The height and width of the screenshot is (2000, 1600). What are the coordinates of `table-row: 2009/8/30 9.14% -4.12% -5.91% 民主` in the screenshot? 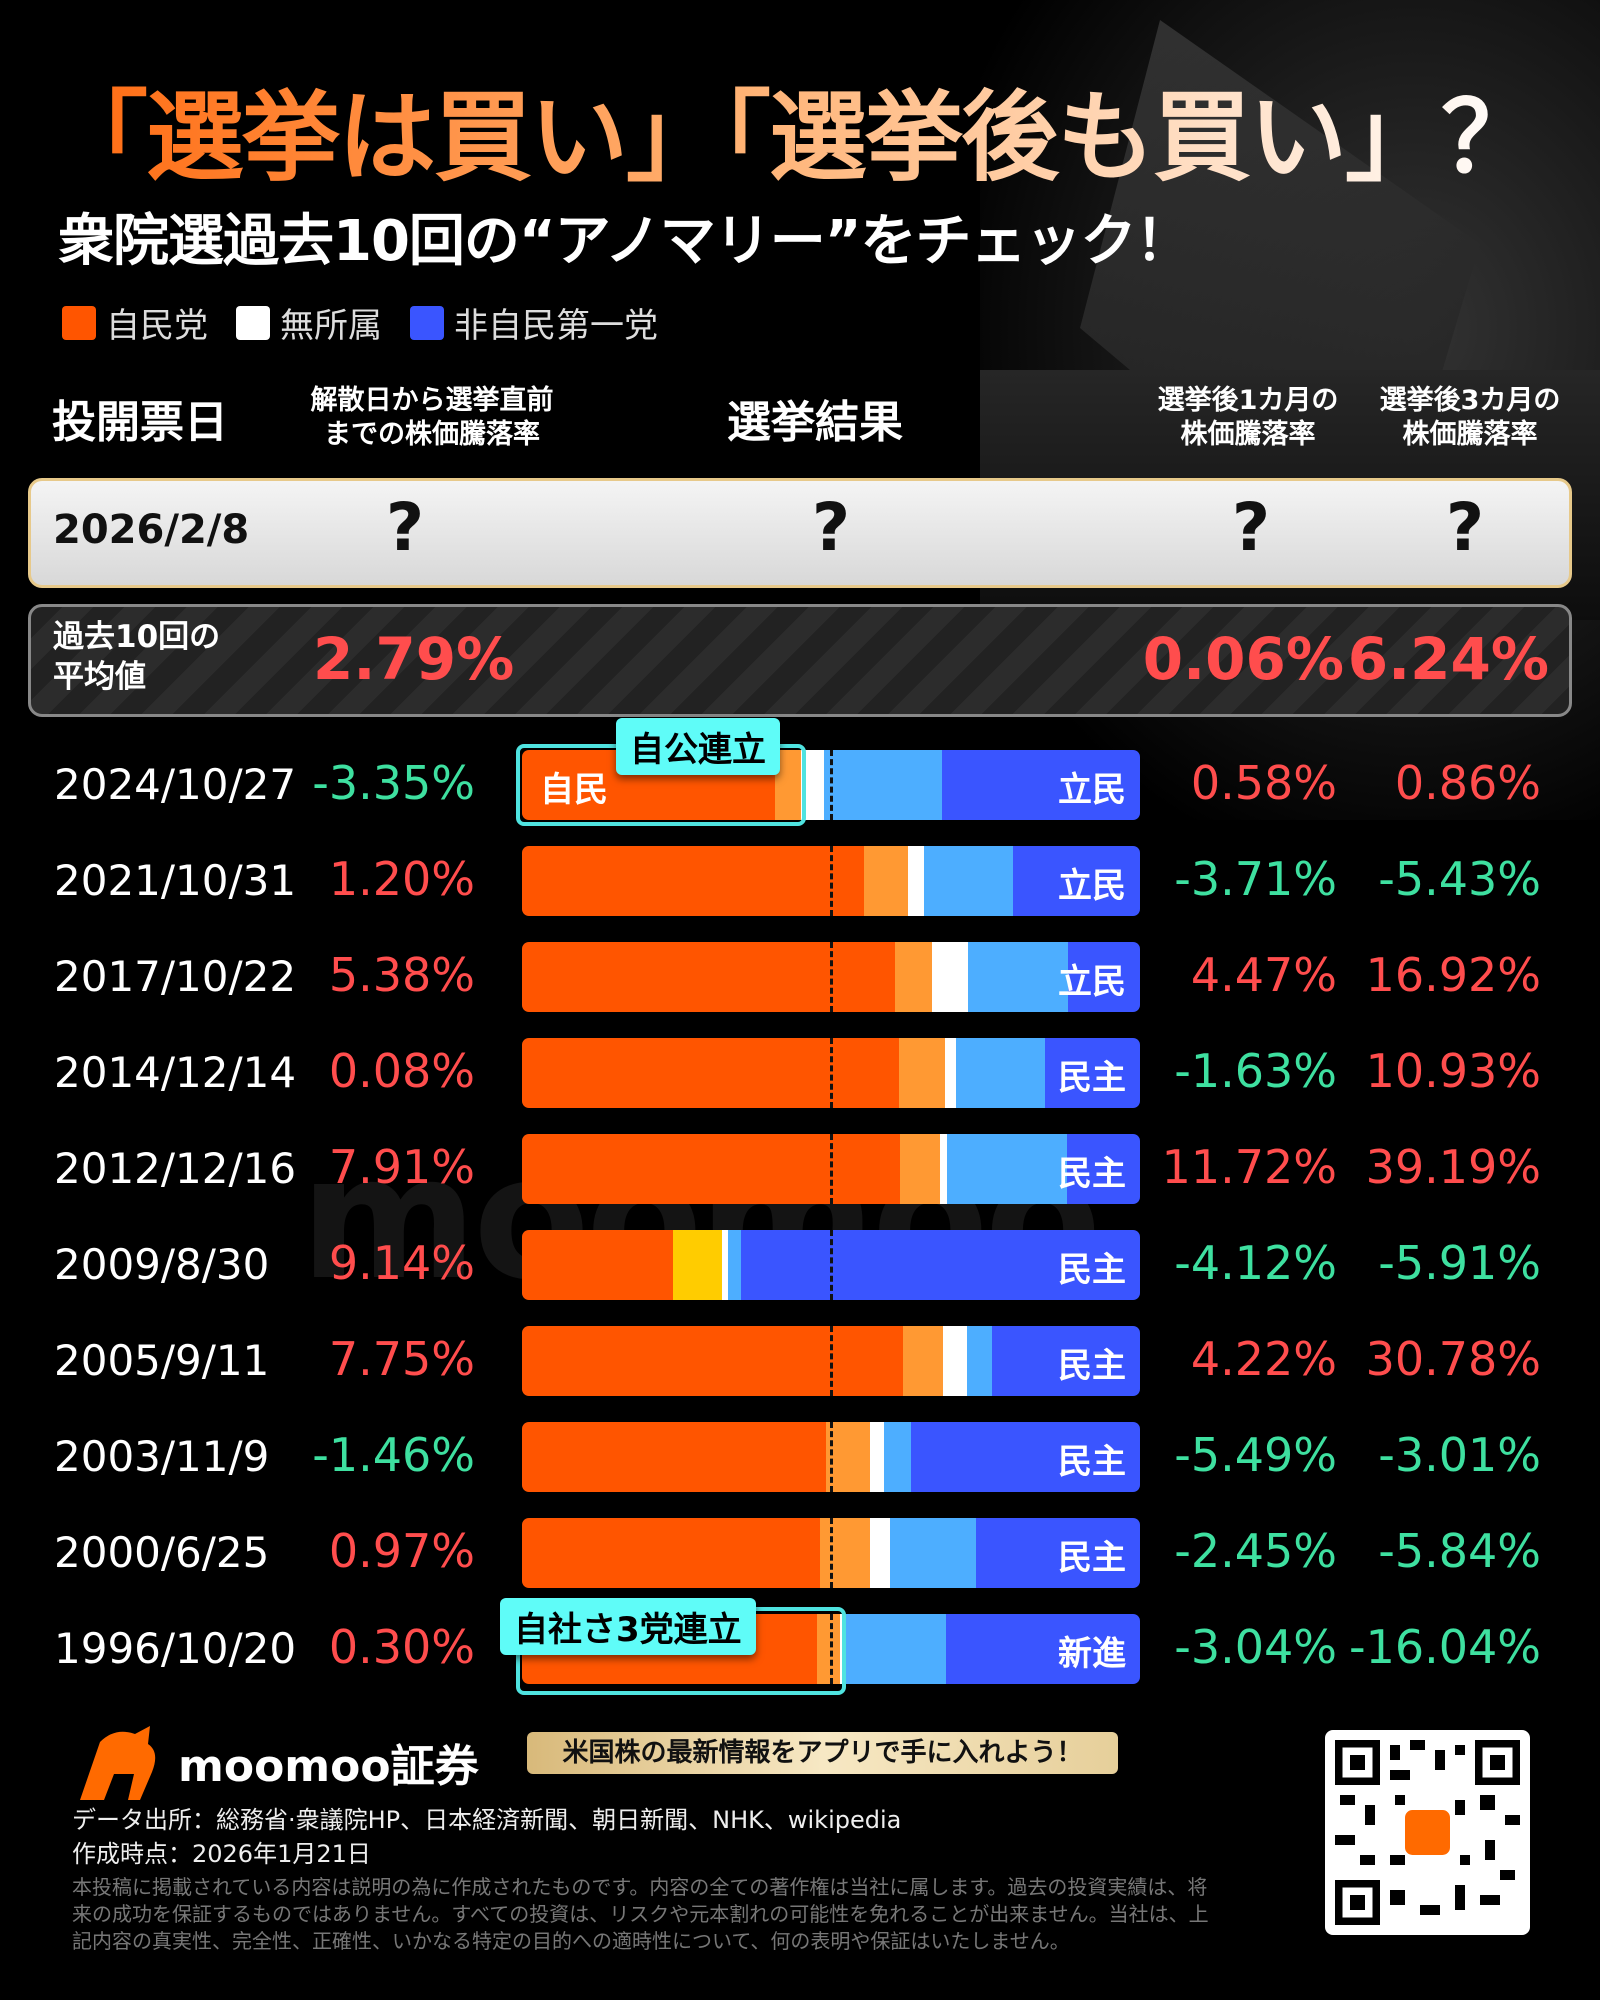 It's located at (800, 1265).